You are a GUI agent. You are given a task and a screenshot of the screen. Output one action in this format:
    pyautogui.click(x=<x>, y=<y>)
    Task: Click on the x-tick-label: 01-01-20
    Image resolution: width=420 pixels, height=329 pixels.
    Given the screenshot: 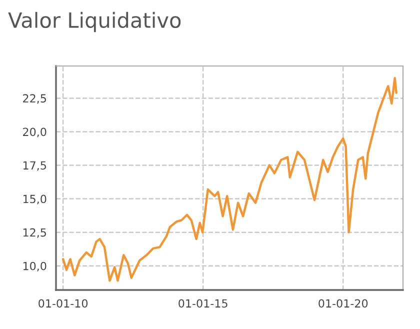 What is the action you would take?
    pyautogui.click(x=343, y=303)
    